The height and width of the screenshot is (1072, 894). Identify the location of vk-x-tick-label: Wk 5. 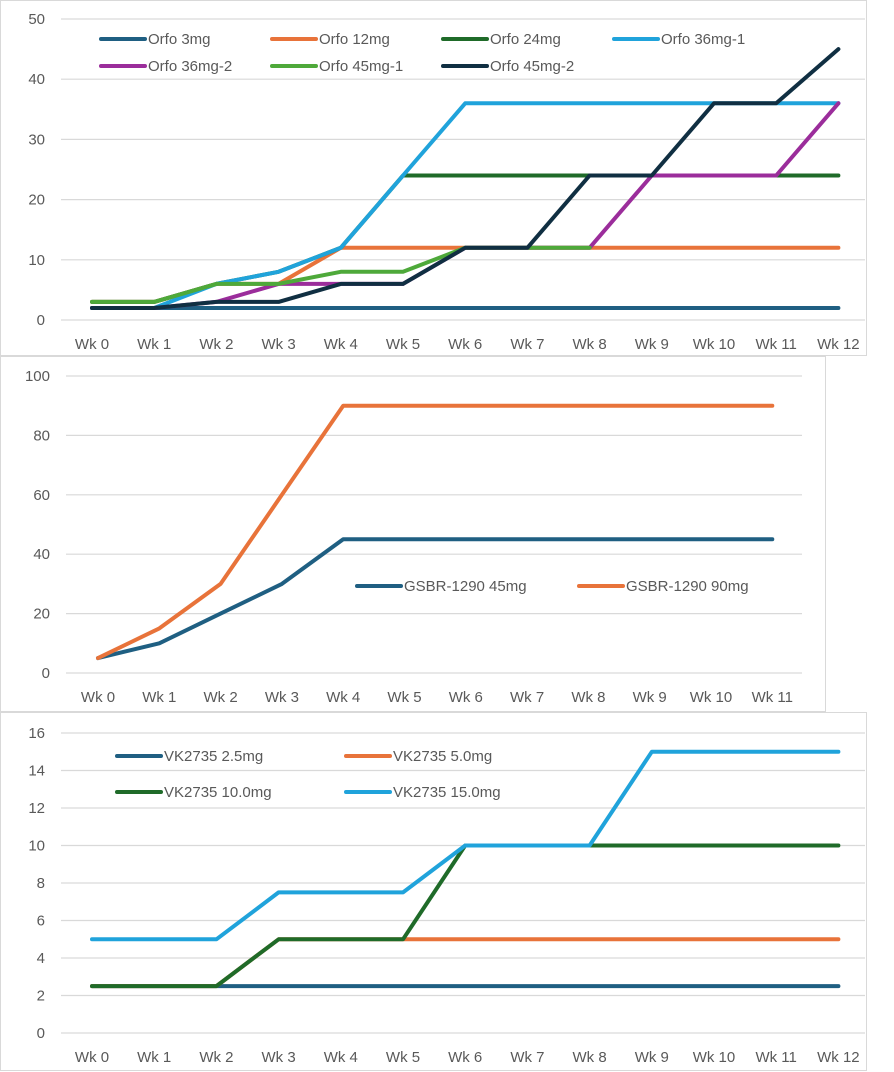
(403, 1057).